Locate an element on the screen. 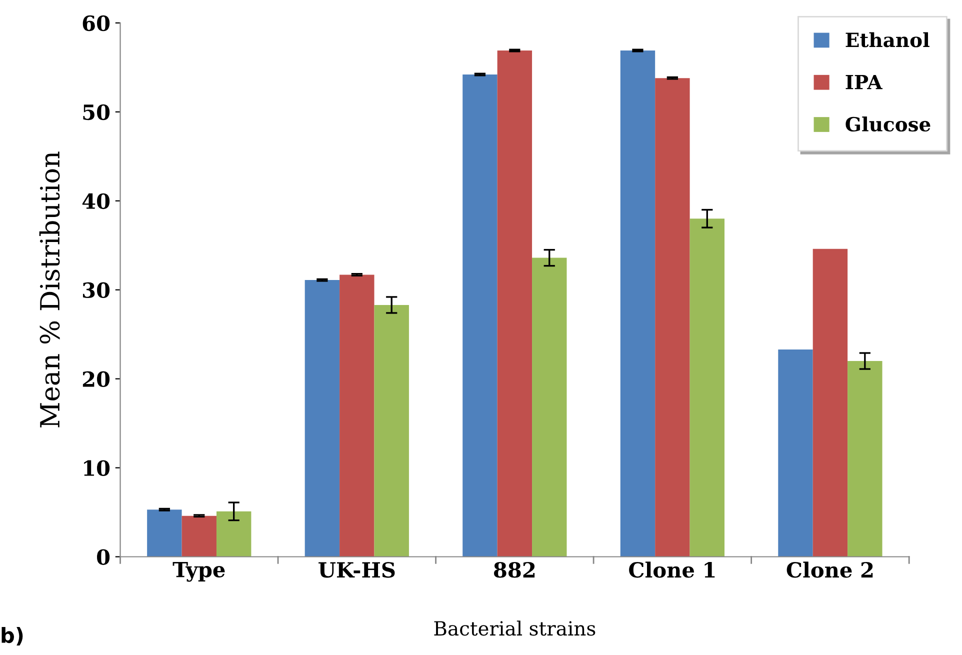 The height and width of the screenshot is (655, 962). y-tick-label: 60 is located at coordinates (96, 23).